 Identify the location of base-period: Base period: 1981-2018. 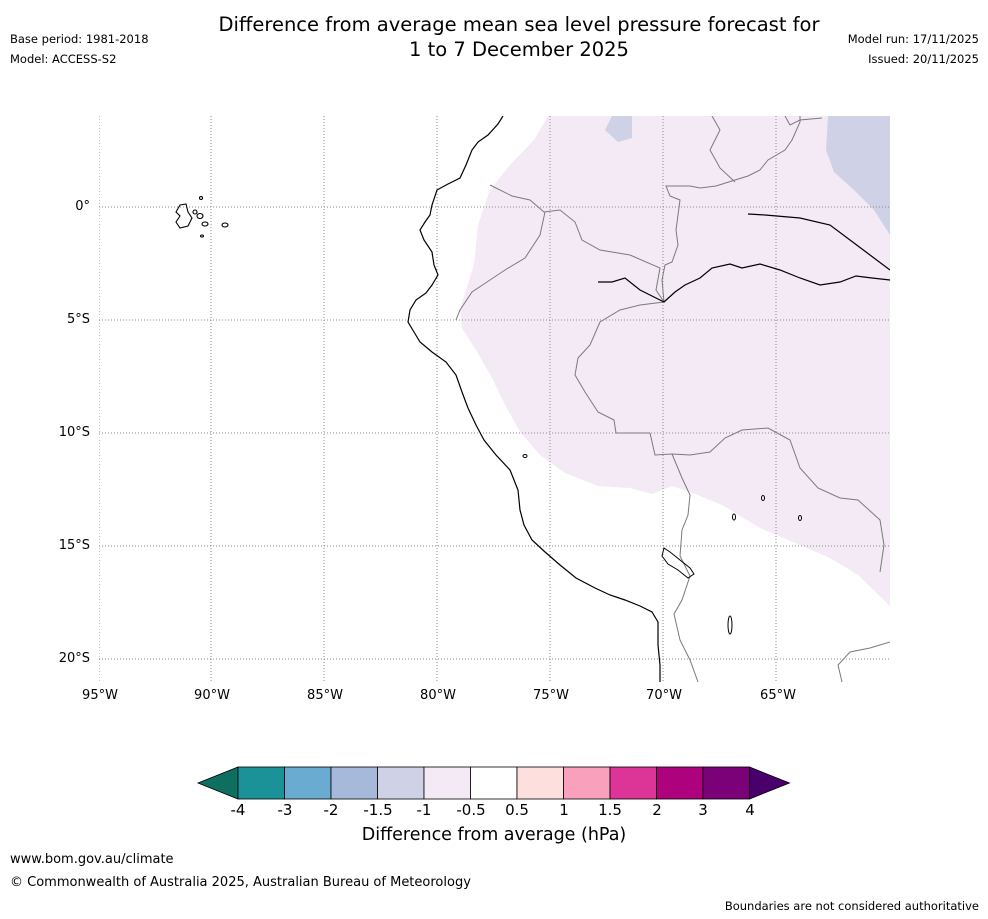
(79, 39).